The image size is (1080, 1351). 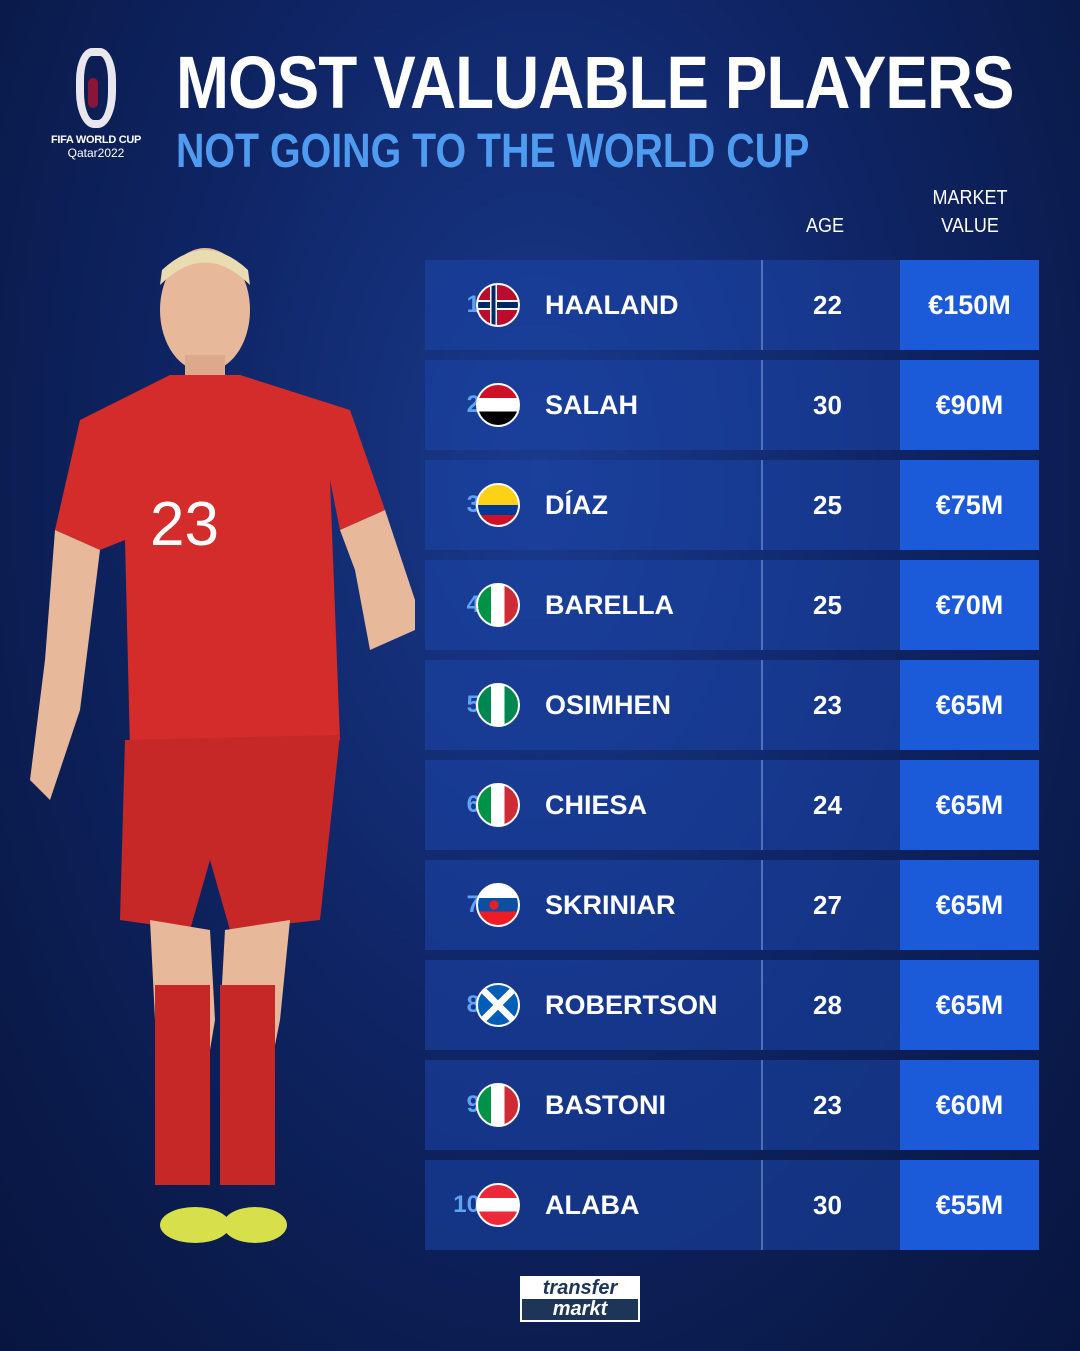 What do you see at coordinates (970, 226) in the screenshot?
I see `header-line: VALUE` at bounding box center [970, 226].